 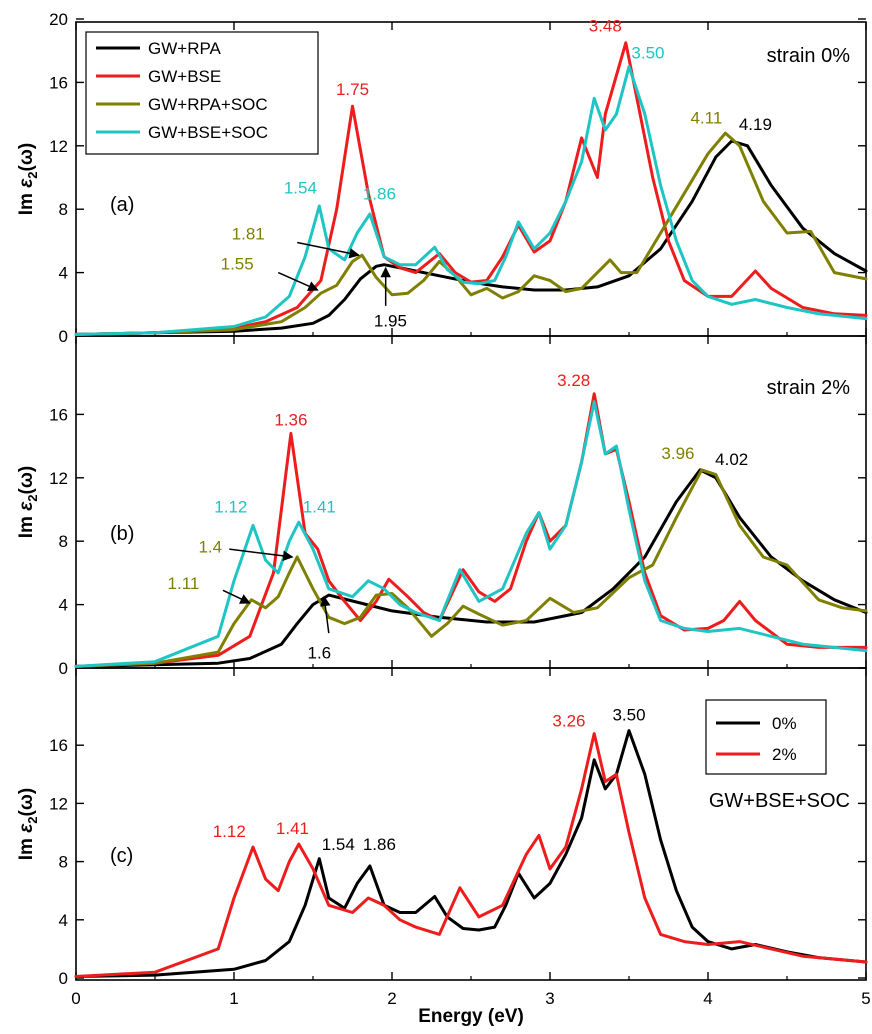 What do you see at coordinates (319, 507) in the screenshot?
I see `peak-label-b: 1.41` at bounding box center [319, 507].